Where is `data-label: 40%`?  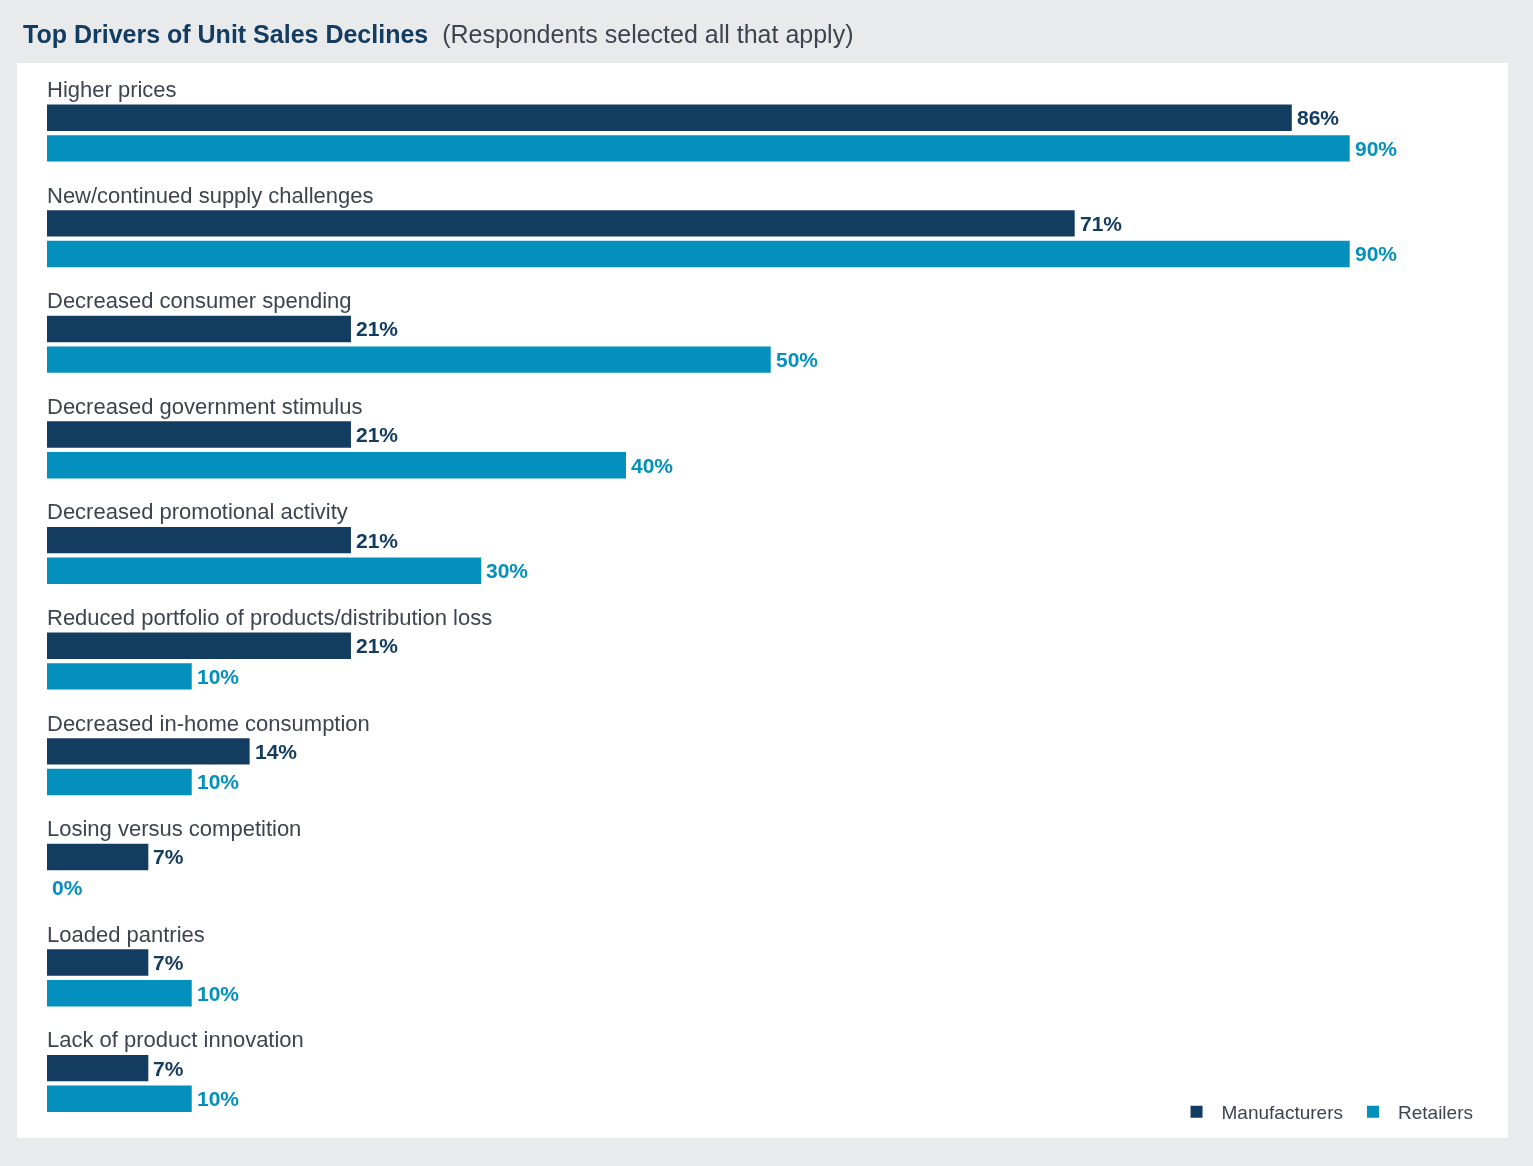
data-label: 40% is located at coordinates (652, 465).